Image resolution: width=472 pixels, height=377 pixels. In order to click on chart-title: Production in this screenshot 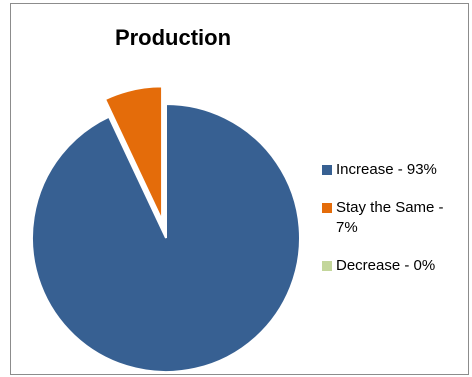, I will do `click(173, 37)`.